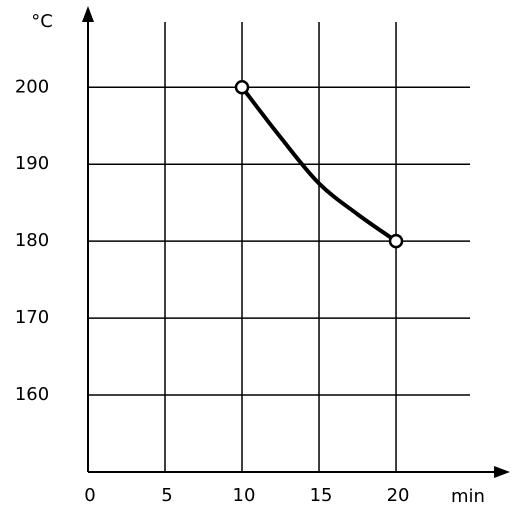 Image resolution: width=525 pixels, height=510 pixels. Describe the element at coordinates (42, 21) in the screenshot. I see `y-axis-label: °C` at that location.